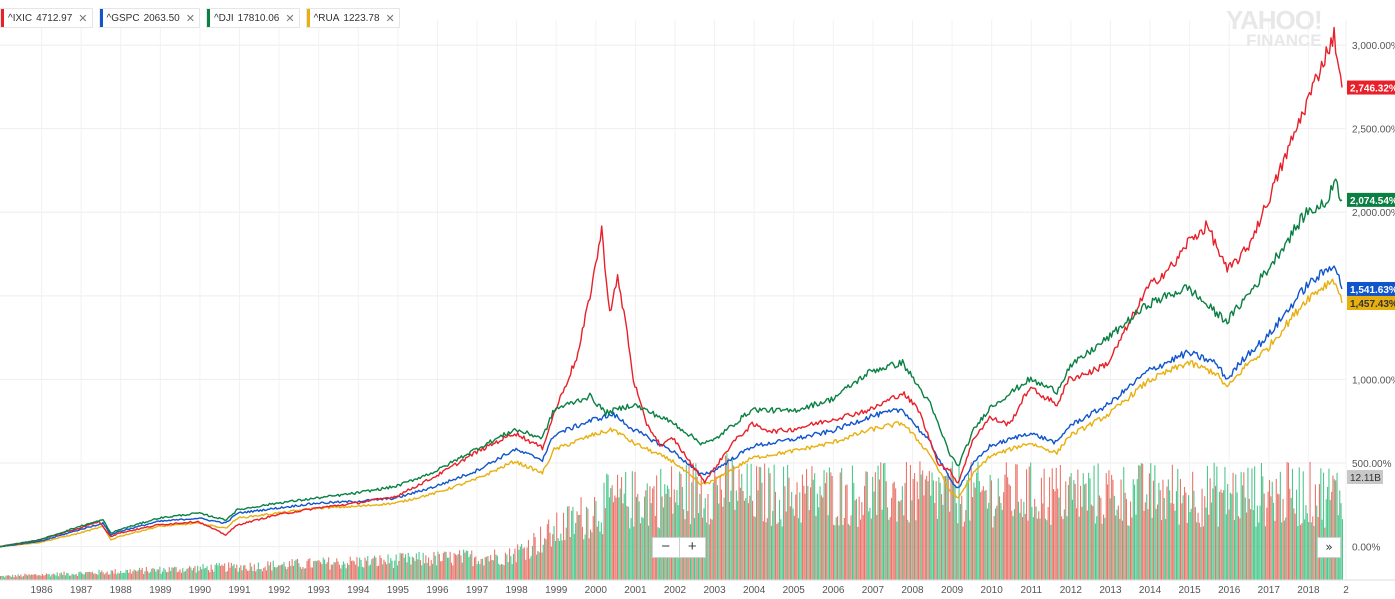 Image resolution: width=1395 pixels, height=599 pixels. Describe the element at coordinates (1373, 380) in the screenshot. I see `y-tick-label: 1,000.00%` at that location.